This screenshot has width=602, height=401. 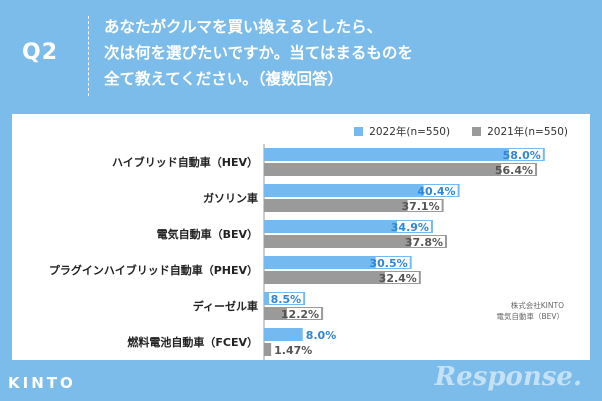 What do you see at coordinates (508, 377) in the screenshot?
I see `response-watermark: Response.` at bounding box center [508, 377].